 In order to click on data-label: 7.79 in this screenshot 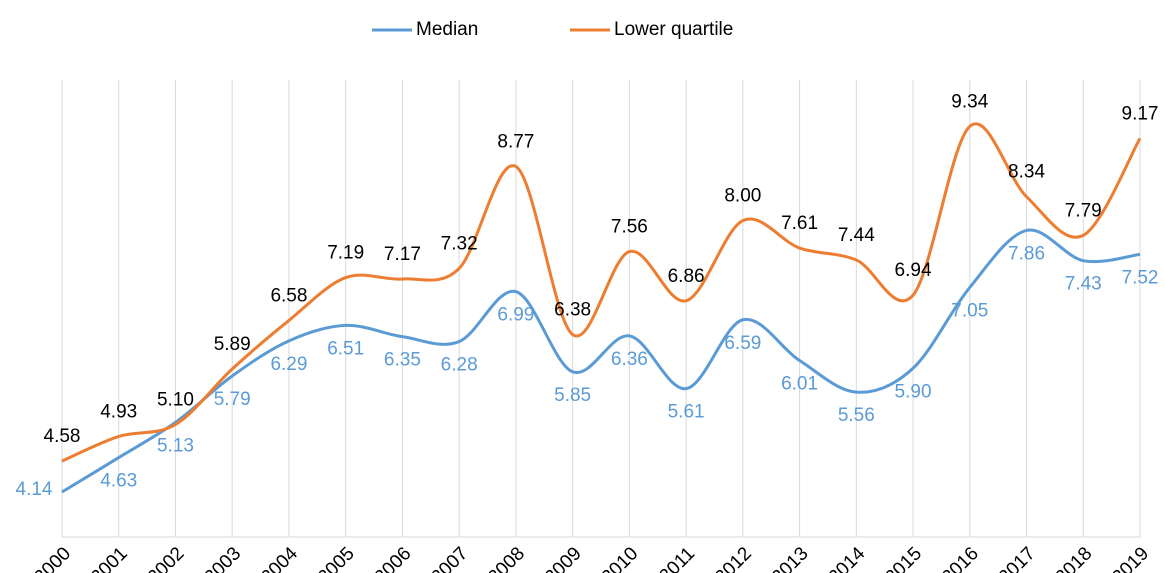, I will do `click(1083, 210)`.